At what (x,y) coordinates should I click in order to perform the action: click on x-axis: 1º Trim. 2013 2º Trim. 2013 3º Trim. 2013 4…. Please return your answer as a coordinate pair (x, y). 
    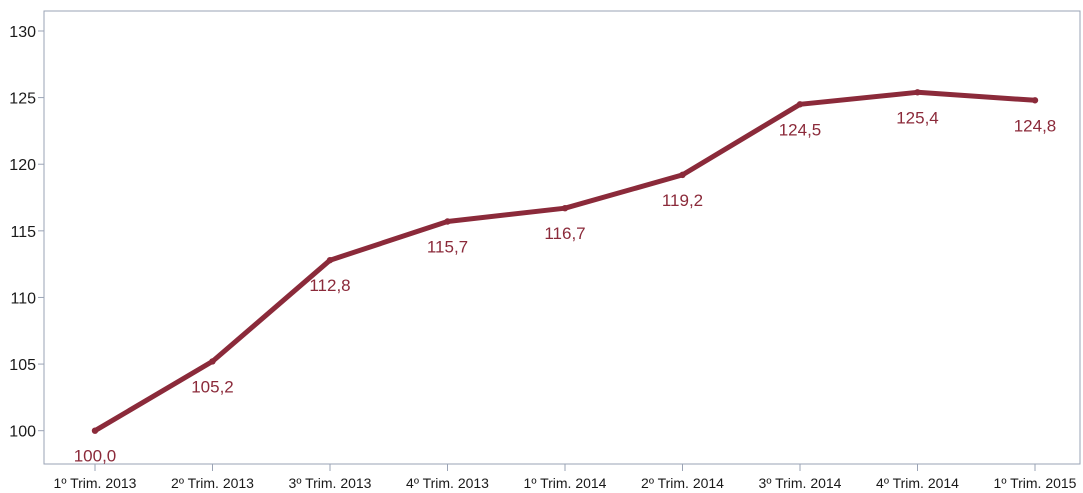
    Looking at the image, I should click on (565, 477).